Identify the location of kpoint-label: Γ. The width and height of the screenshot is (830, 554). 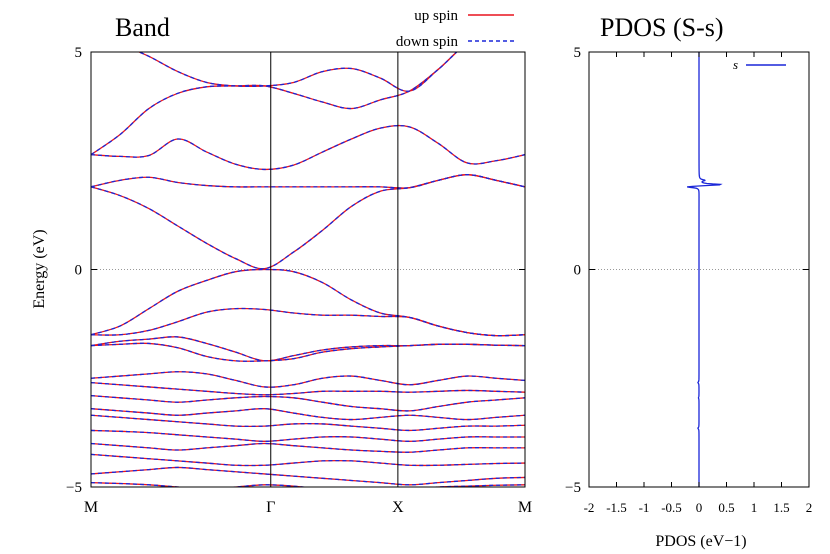
(270, 507).